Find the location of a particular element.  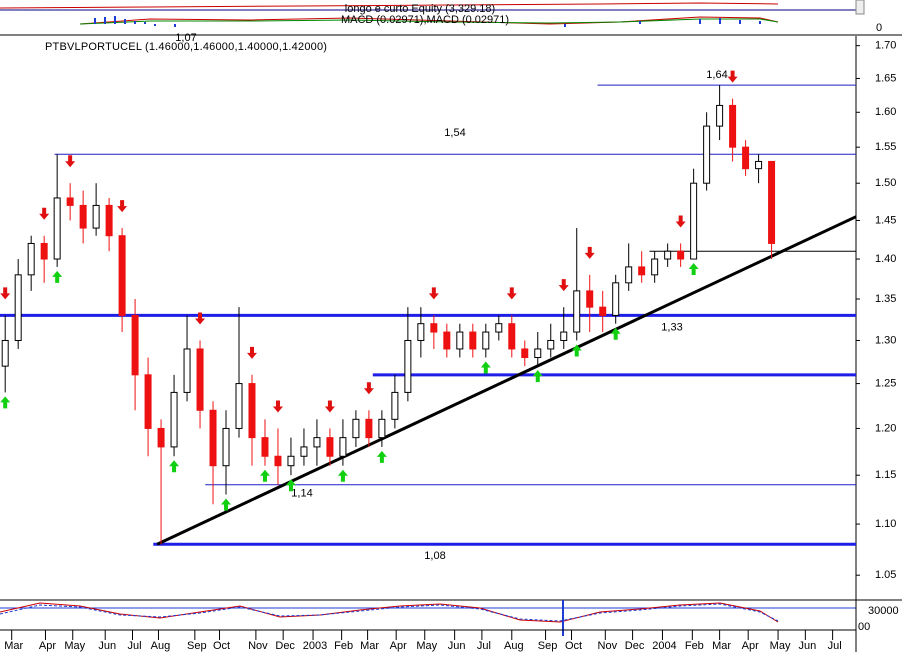

level-label: 1,08 is located at coordinates (434, 556).